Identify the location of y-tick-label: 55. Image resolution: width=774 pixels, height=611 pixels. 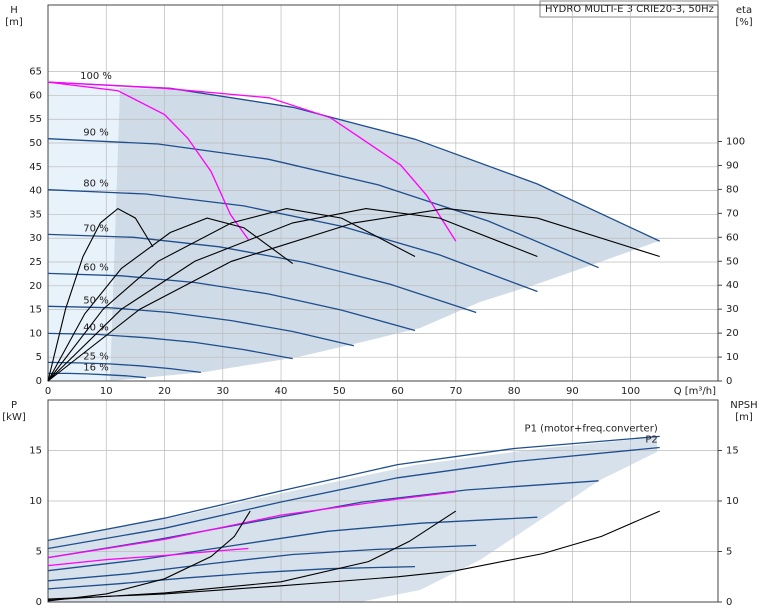
(35, 119).